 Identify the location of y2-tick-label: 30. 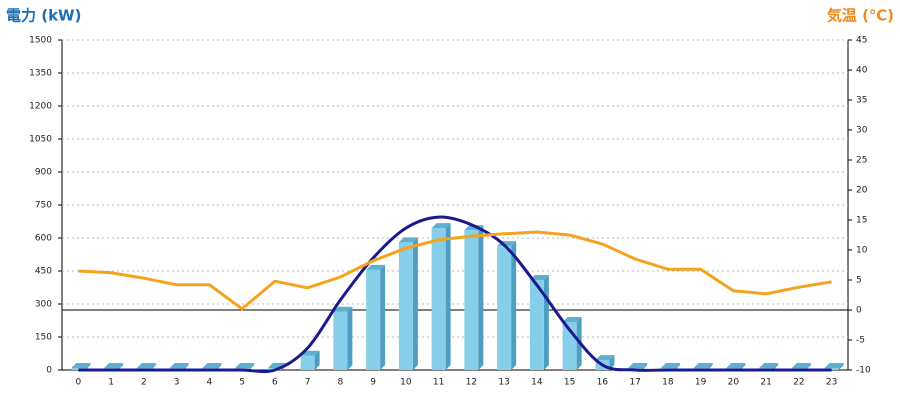
(862, 131).